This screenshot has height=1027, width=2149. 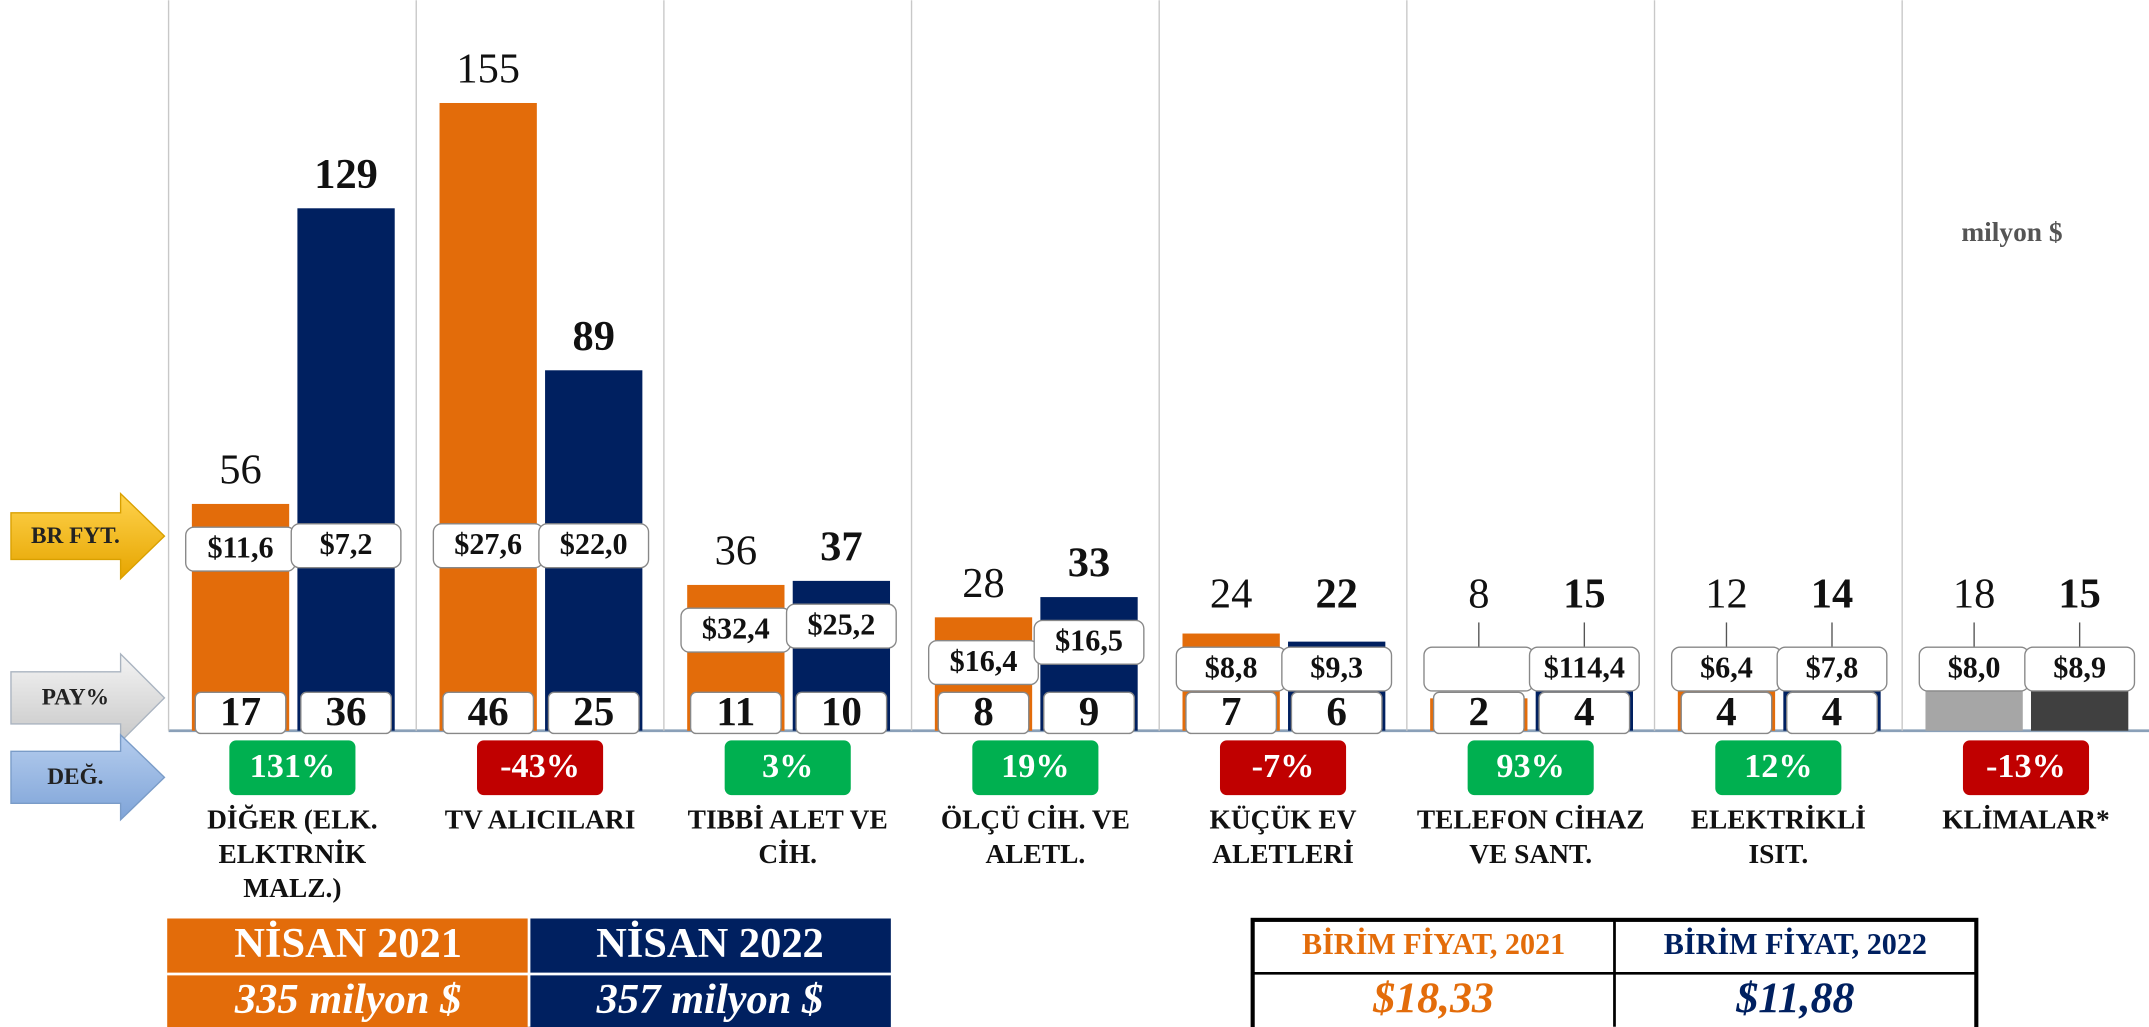 I want to click on price-label: $25,2, so click(x=841, y=624).